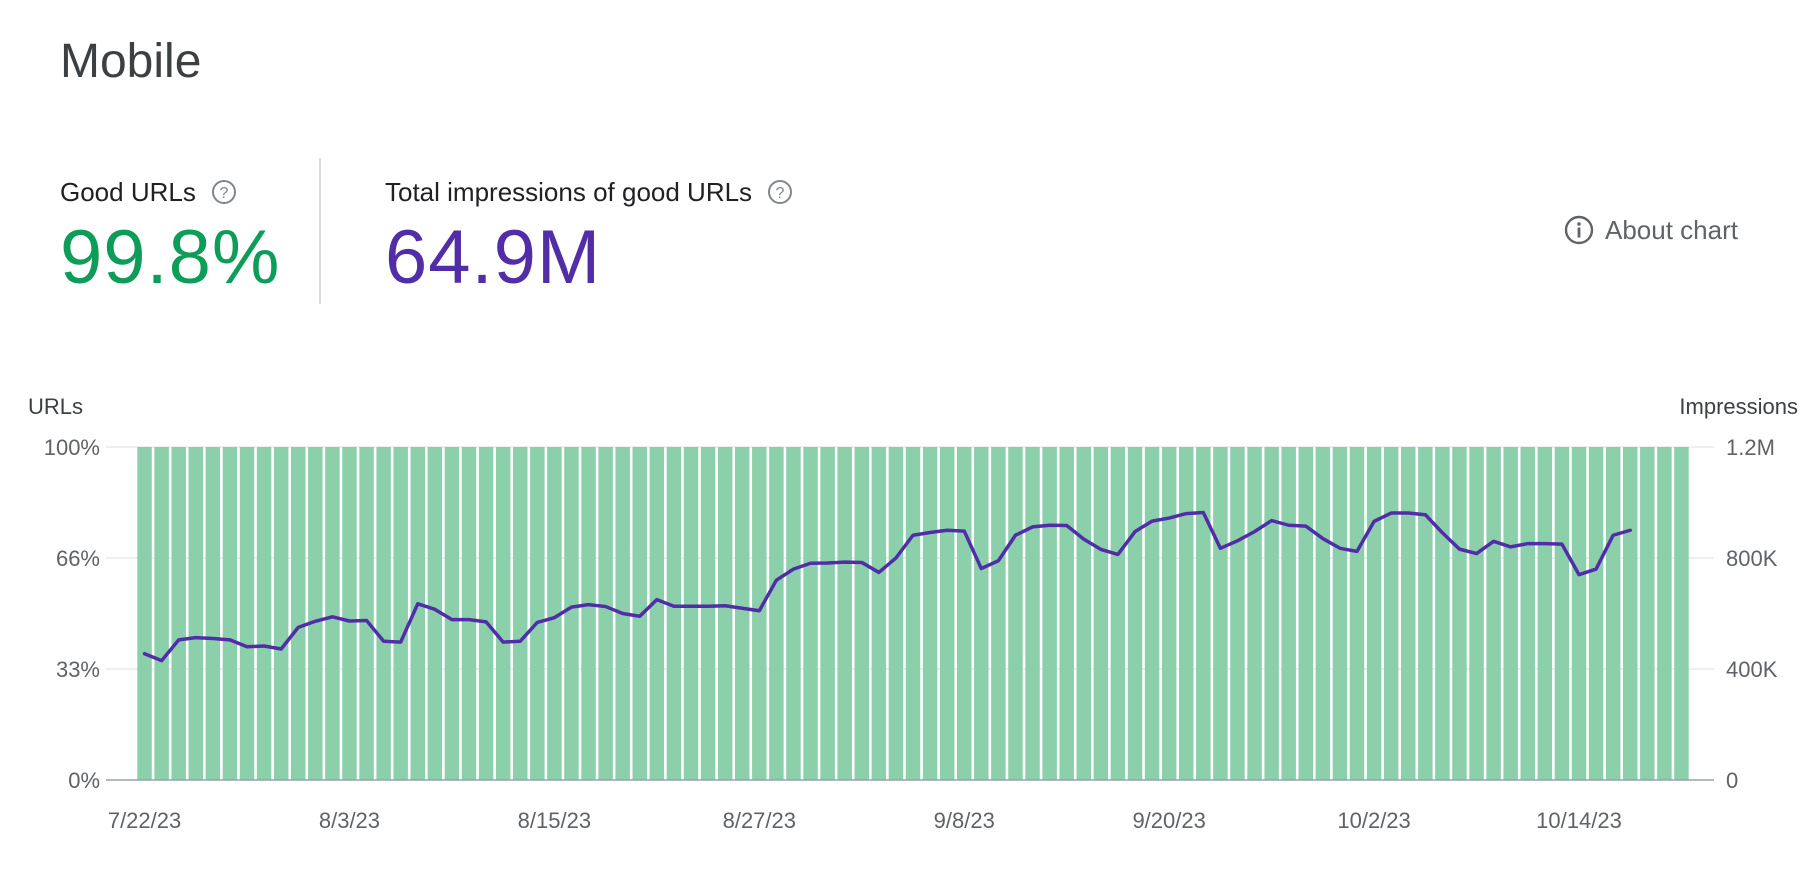 Image resolution: width=1816 pixels, height=890 pixels. Describe the element at coordinates (131, 61) in the screenshot. I see `page-title: Mobile` at that location.